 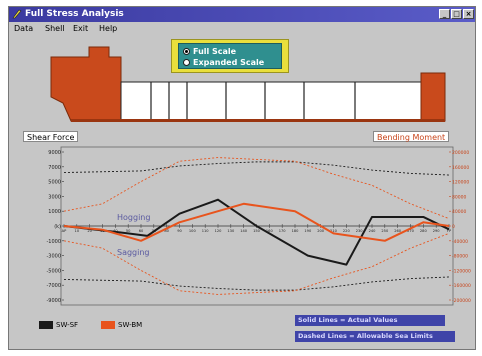 What do you see at coordinates (437, 231) in the screenshot?
I see `frame-tick-label: 290` at bounding box center [437, 231].